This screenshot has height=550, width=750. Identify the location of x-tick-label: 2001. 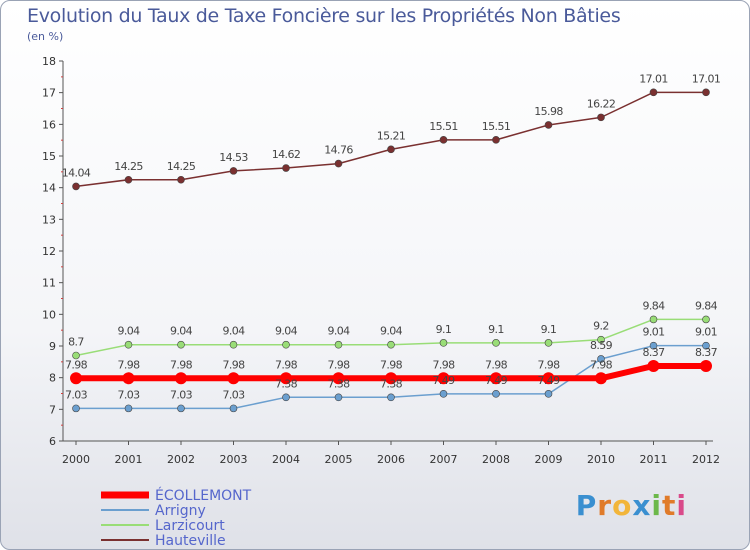
(129, 459).